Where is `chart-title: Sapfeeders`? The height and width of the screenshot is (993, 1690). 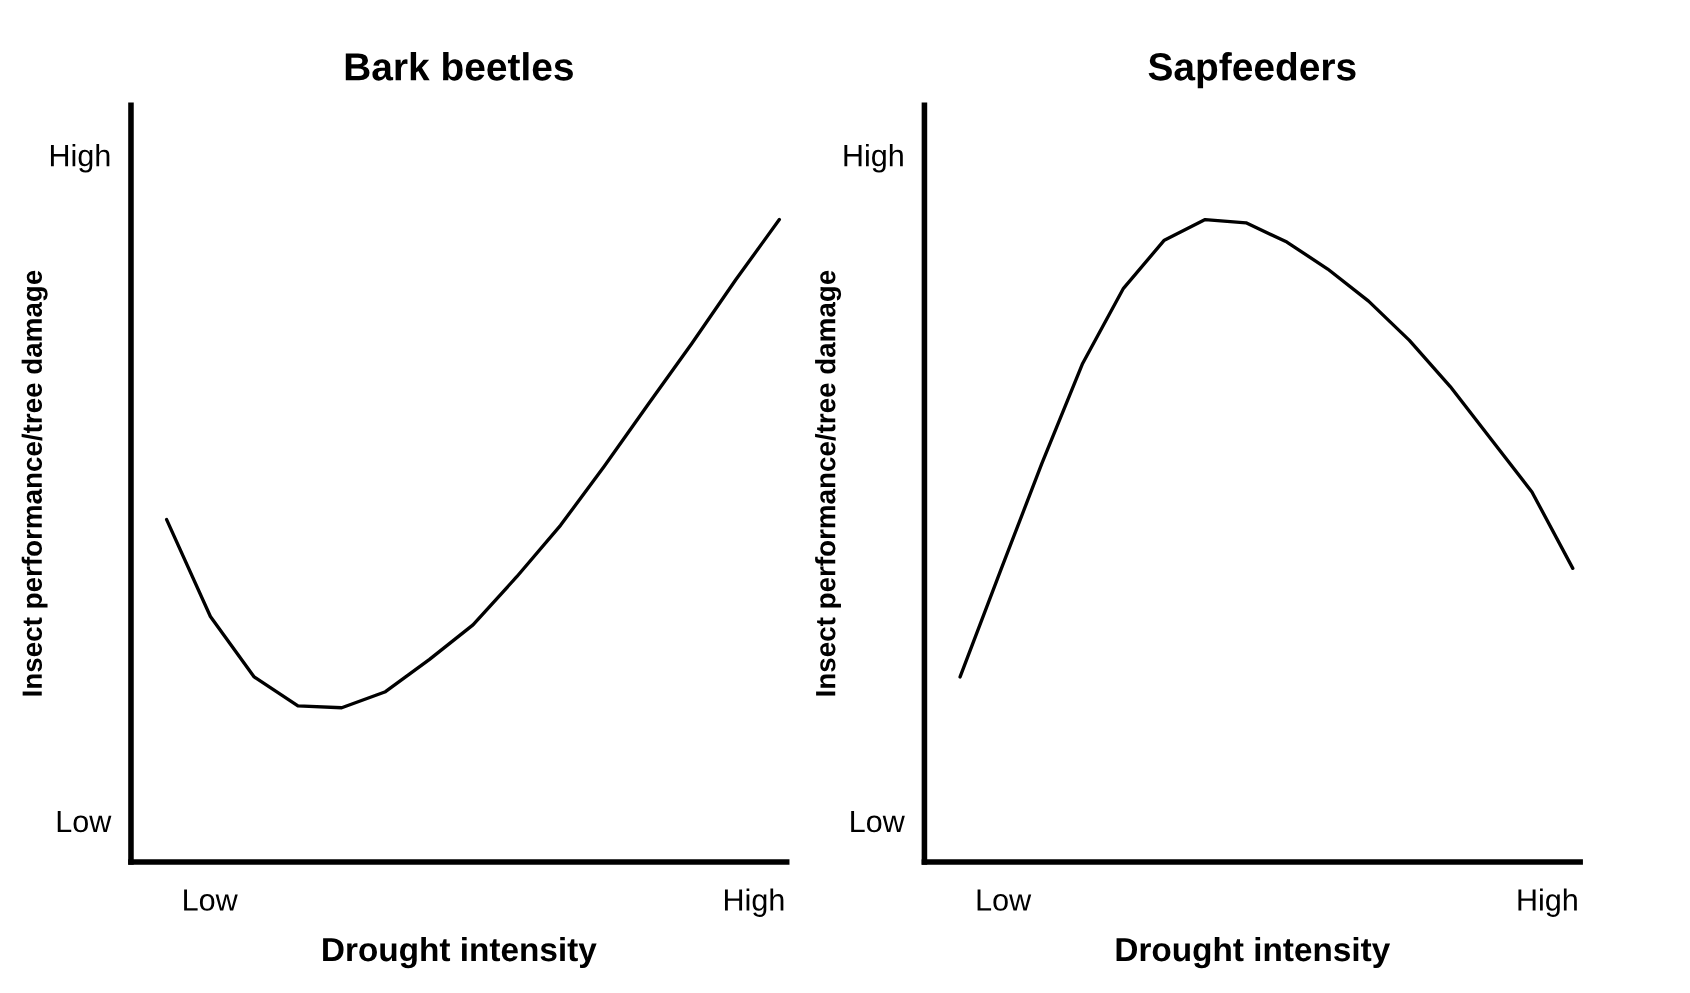
chart-title: Sapfeeders is located at coordinates (1252, 70).